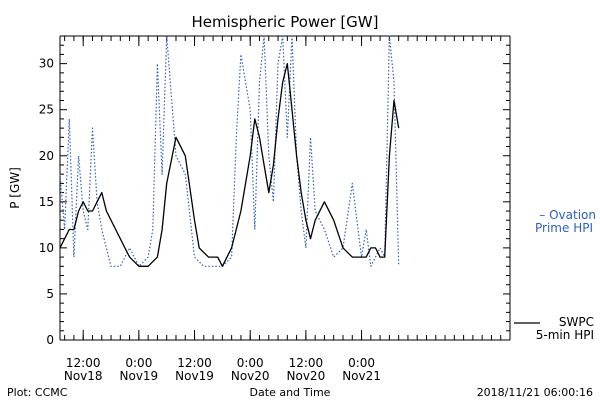 The image size is (600, 400). Describe the element at coordinates (15, 188) in the screenshot. I see `y-axis-label: P [GW]` at that location.